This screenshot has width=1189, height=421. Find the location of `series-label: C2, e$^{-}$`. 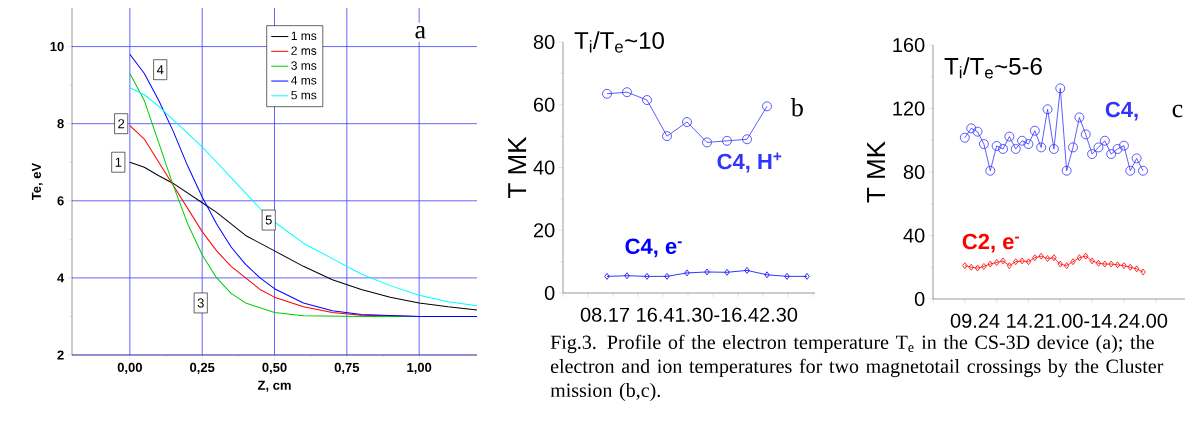

series-label: C2, e$^{-}$ is located at coordinates (990, 243).